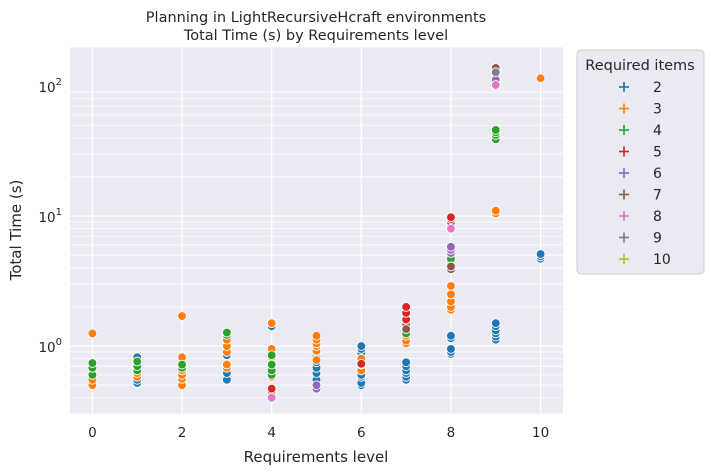  I want to click on x-tick-label: 2, so click(182, 433).